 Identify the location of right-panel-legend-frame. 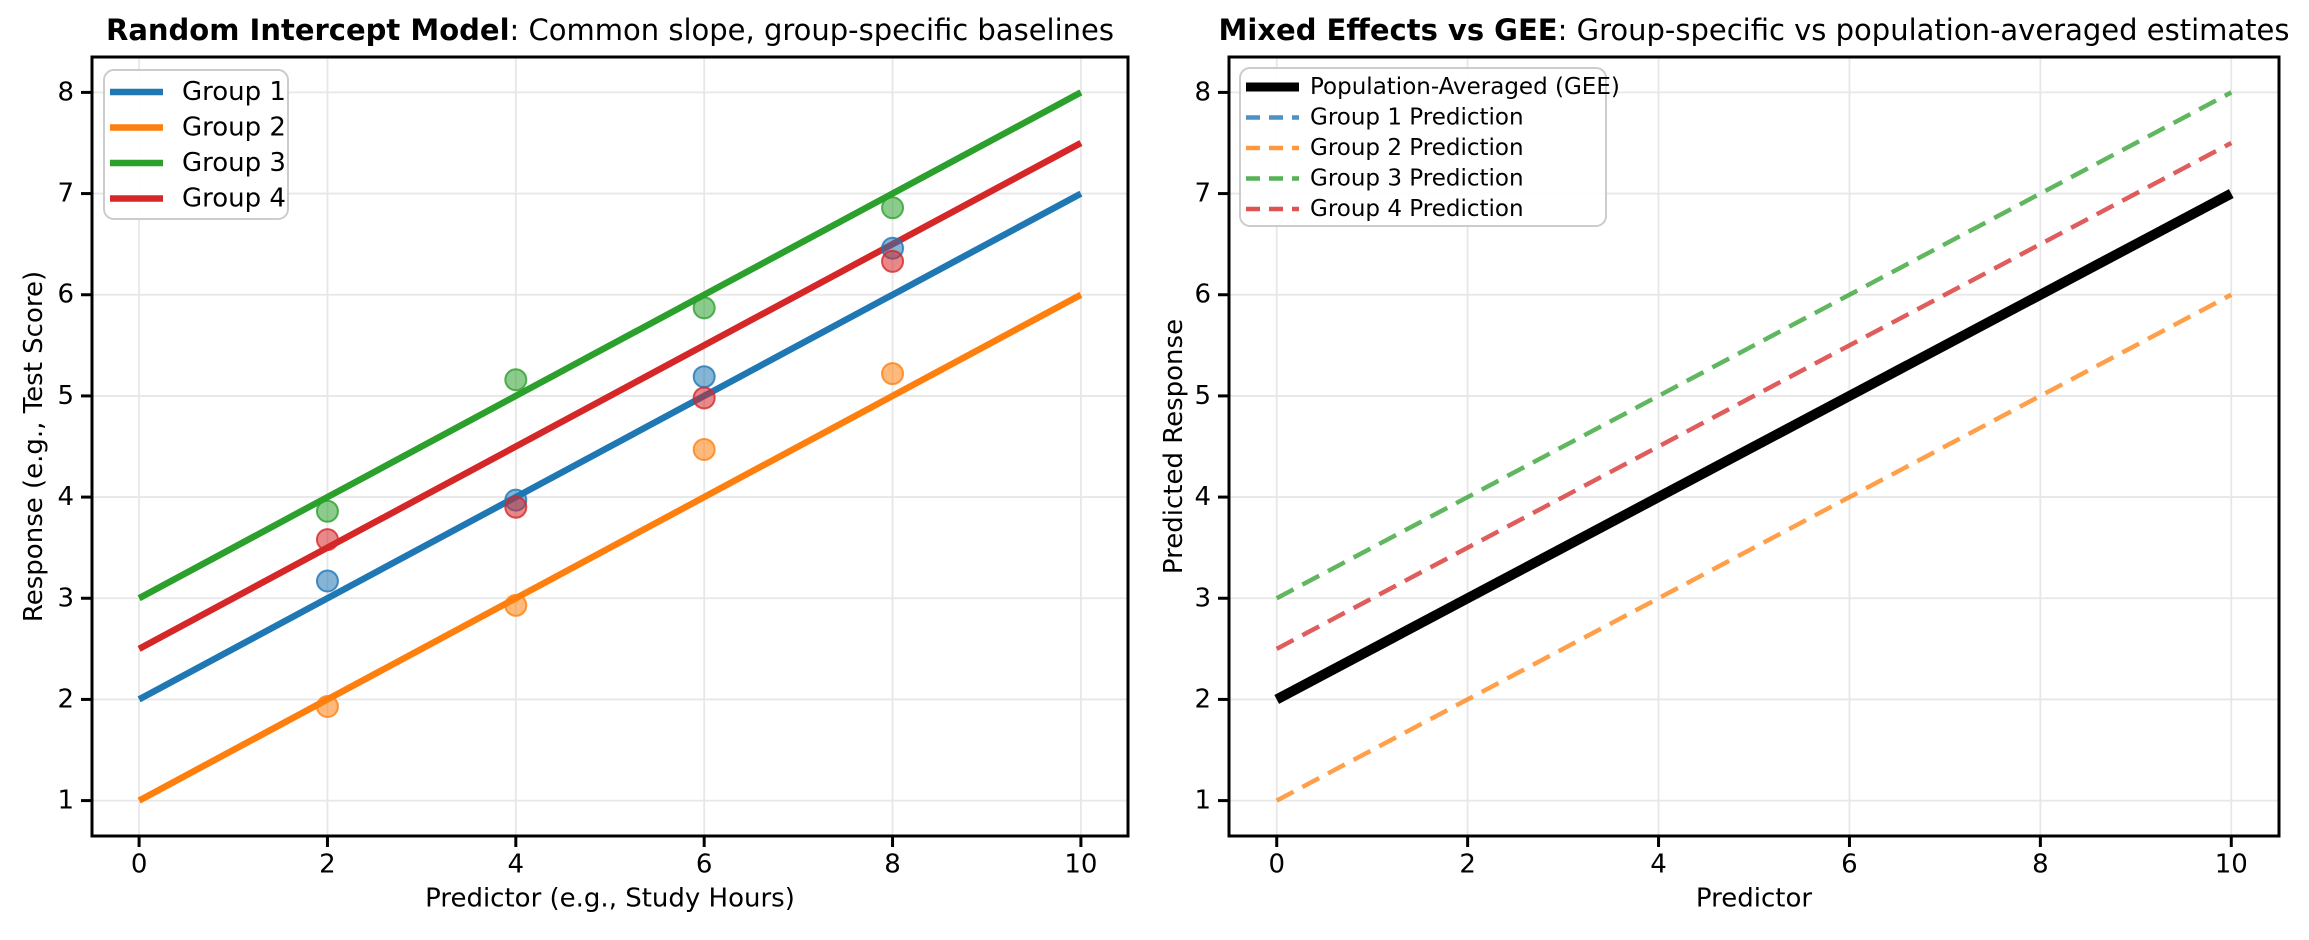
(1423, 147).